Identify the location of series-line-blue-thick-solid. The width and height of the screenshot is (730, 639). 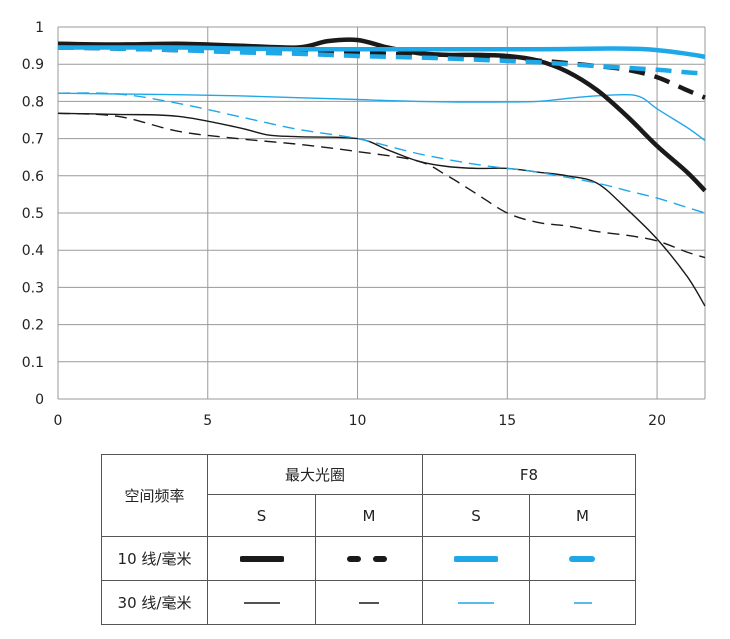
(381, 52).